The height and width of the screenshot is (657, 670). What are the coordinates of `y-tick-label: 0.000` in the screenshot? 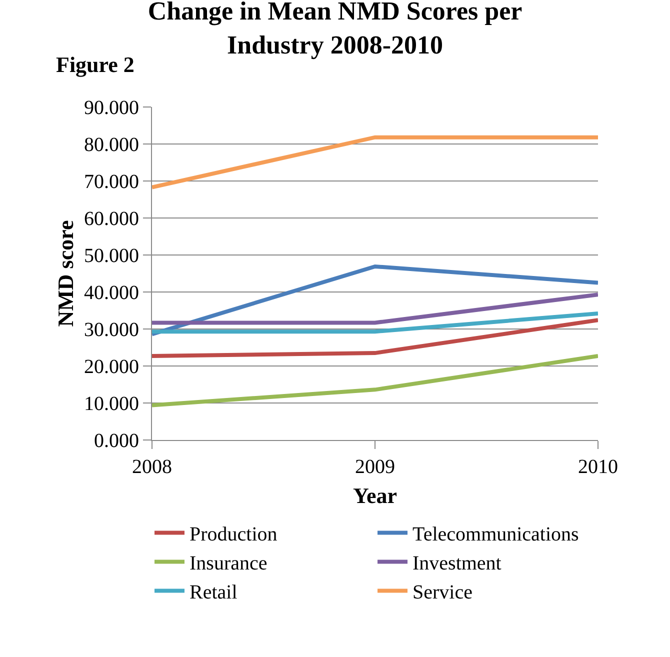 It's located at (116, 441).